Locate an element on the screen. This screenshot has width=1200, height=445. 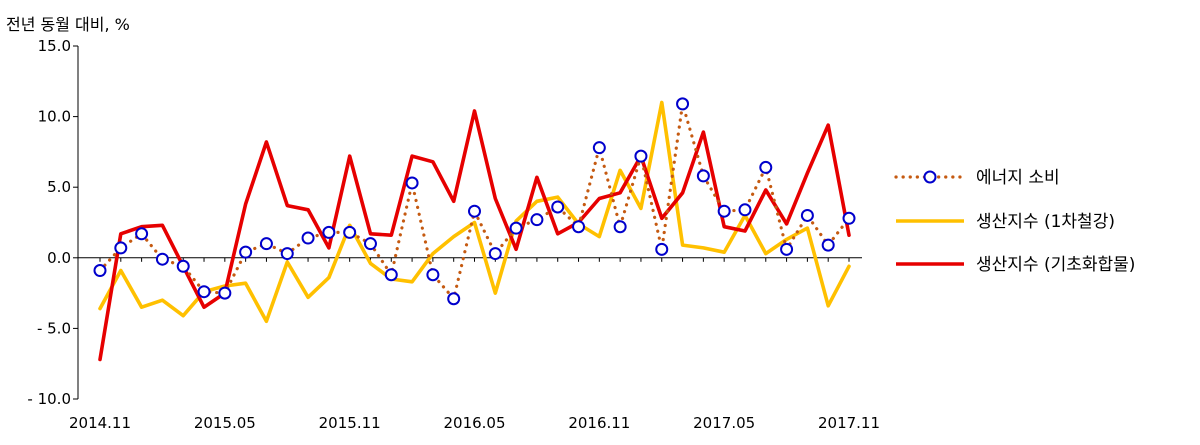
y-tick-label: - 10.0 is located at coordinates (49, 399).